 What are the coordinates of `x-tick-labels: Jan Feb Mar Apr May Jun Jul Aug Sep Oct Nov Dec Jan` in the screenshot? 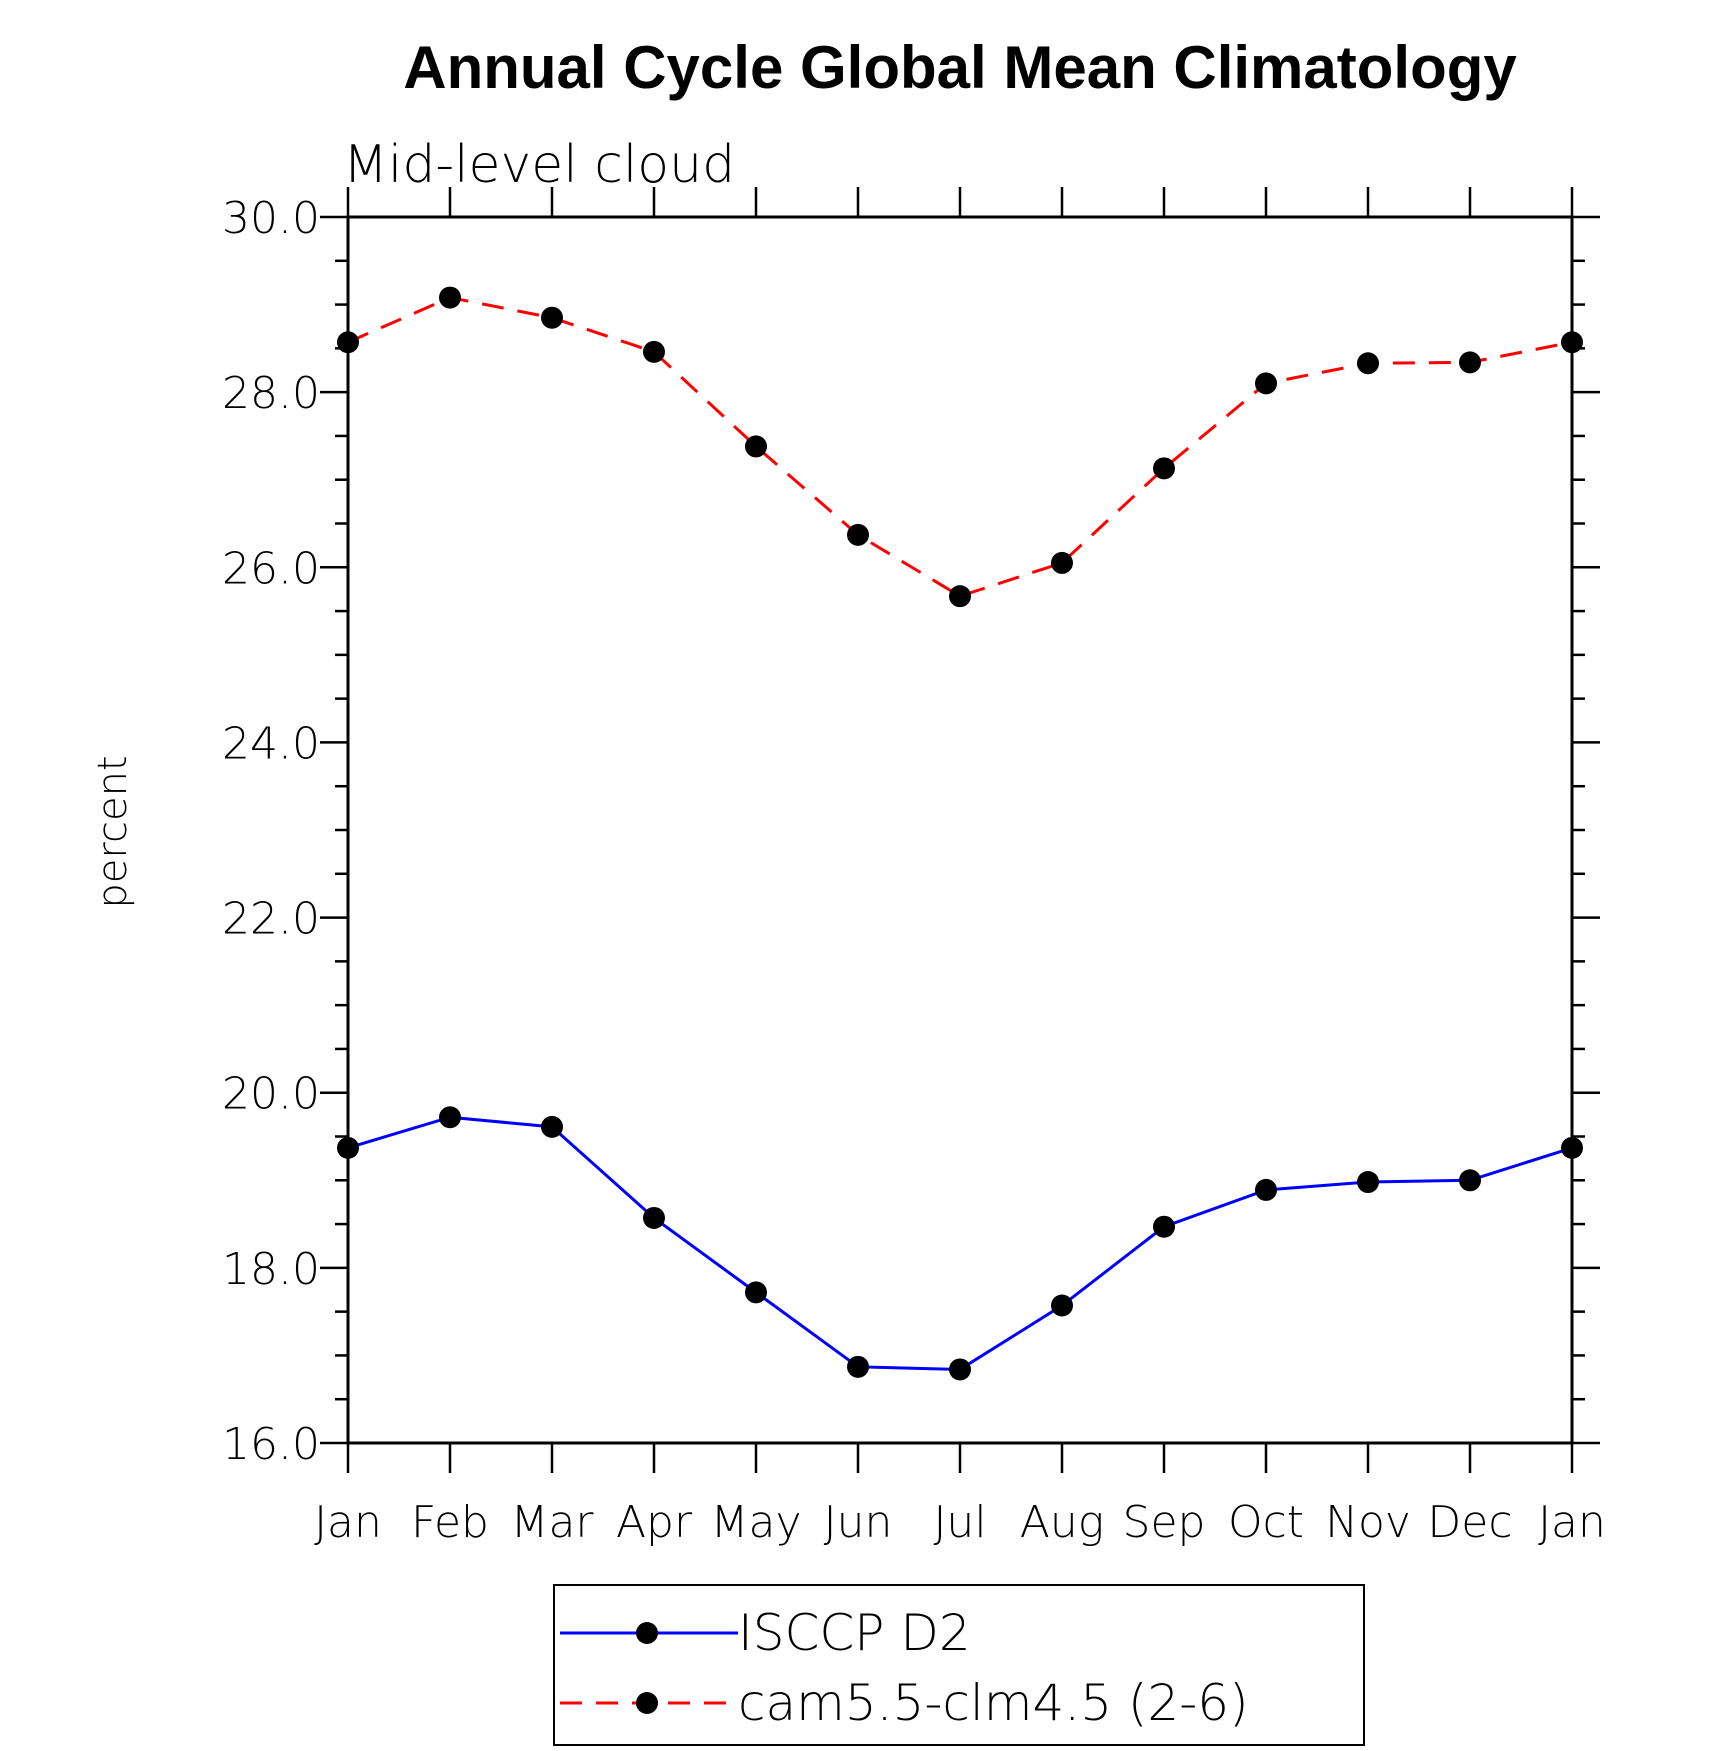 It's located at (960, 1522).